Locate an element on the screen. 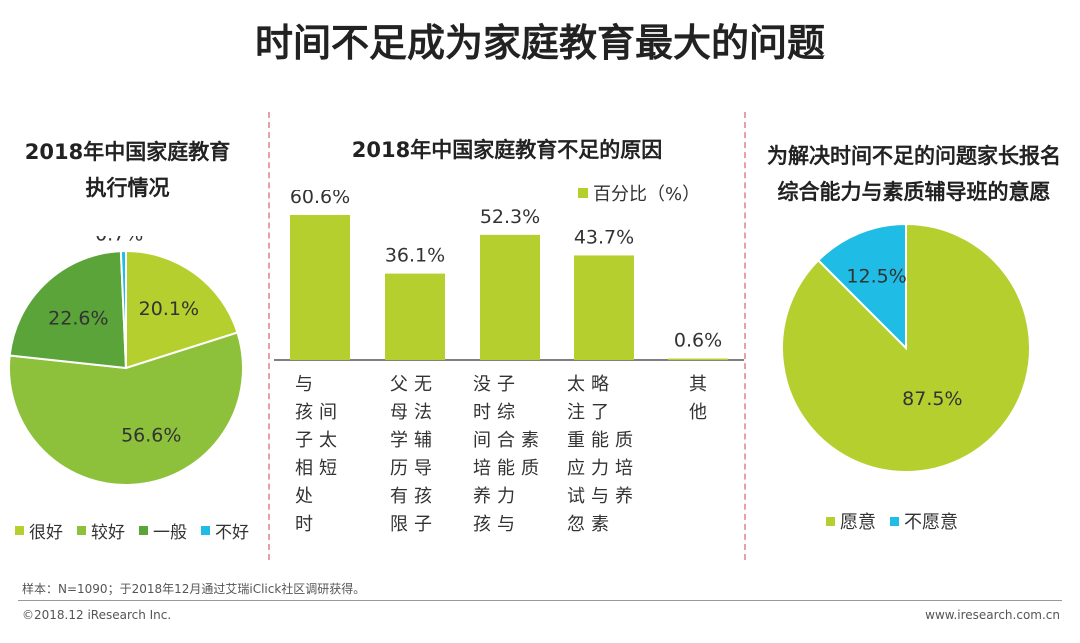 The height and width of the screenshot is (643, 1080). execution-pie-legend-item: 不好 is located at coordinates (225, 530).